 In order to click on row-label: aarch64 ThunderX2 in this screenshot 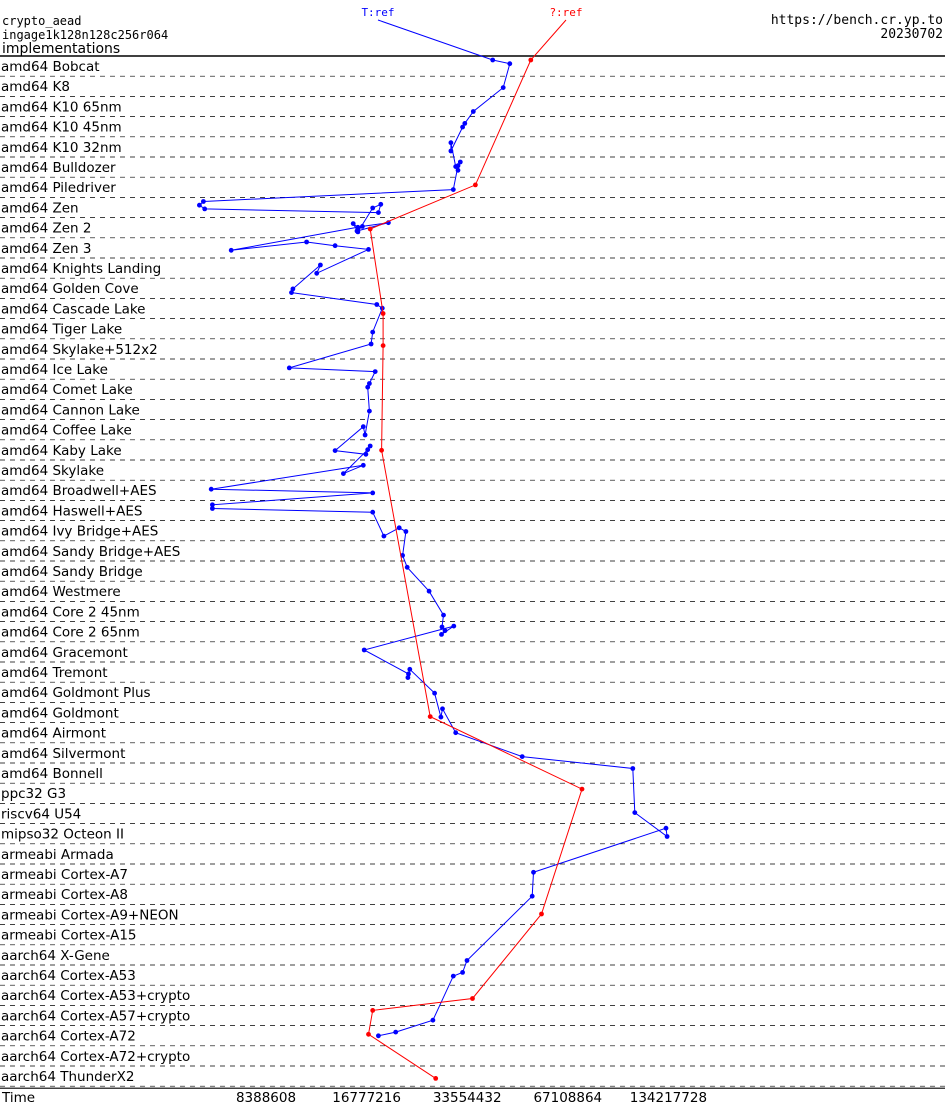, I will do `click(67, 1077)`.